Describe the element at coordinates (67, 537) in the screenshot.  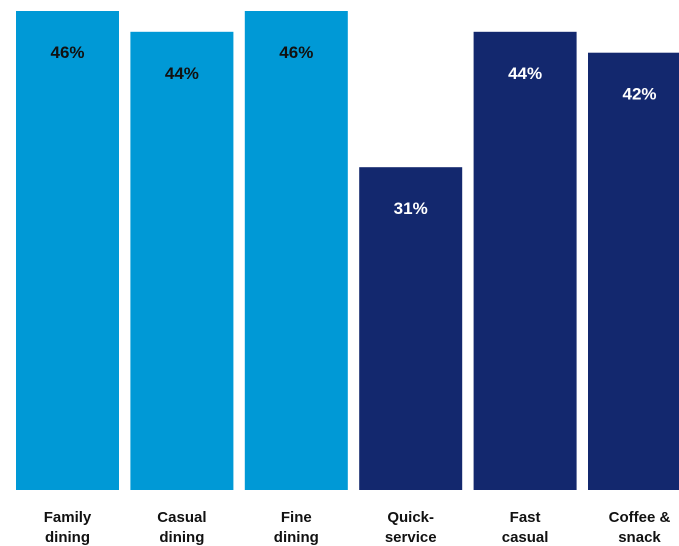
I see `category-label-1-line-2: dining` at that location.